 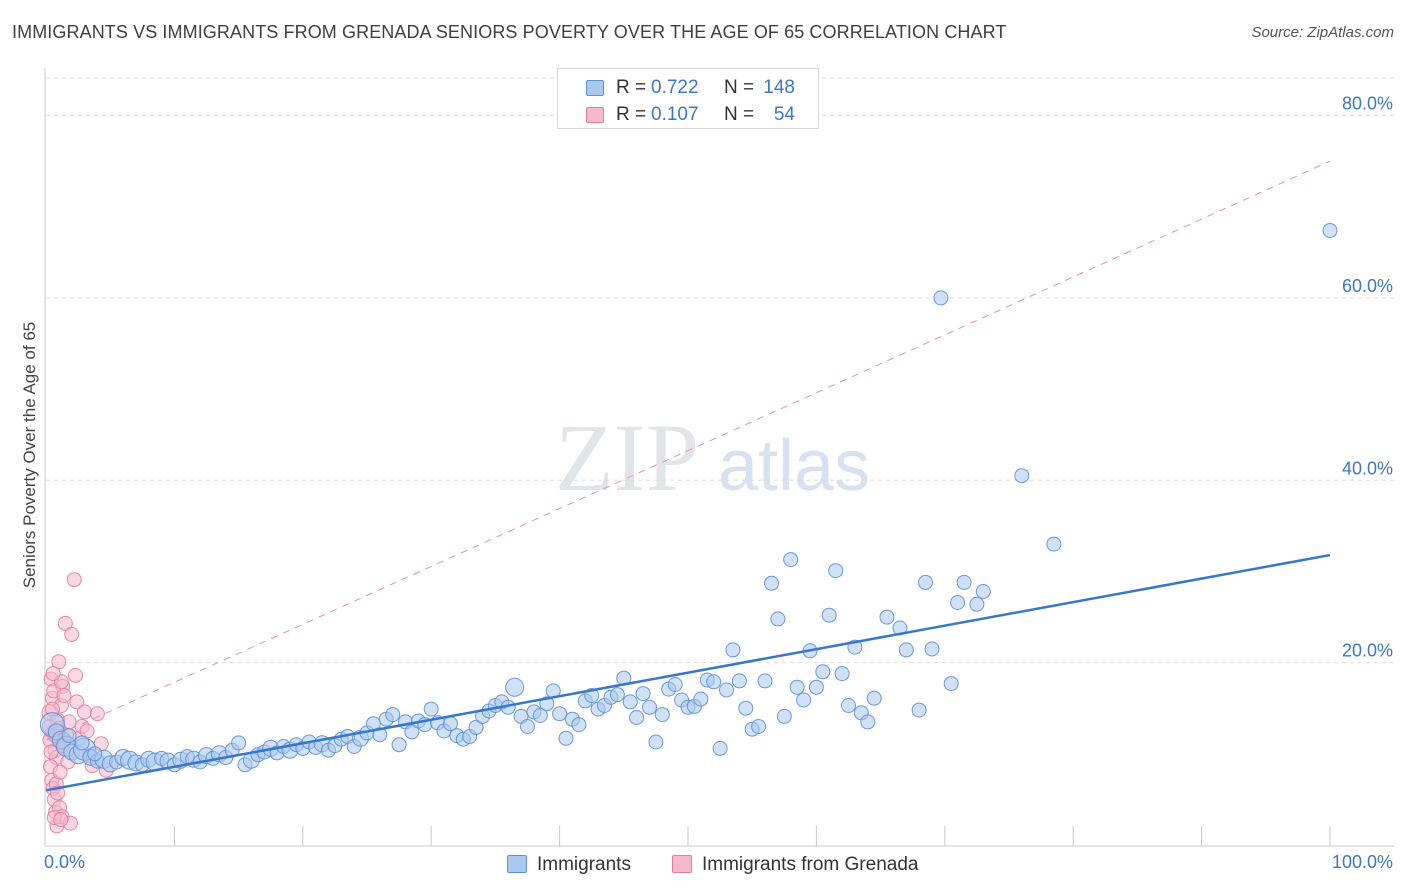 I want to click on legend-label: Immigrants from Grenada, so click(x=810, y=864).